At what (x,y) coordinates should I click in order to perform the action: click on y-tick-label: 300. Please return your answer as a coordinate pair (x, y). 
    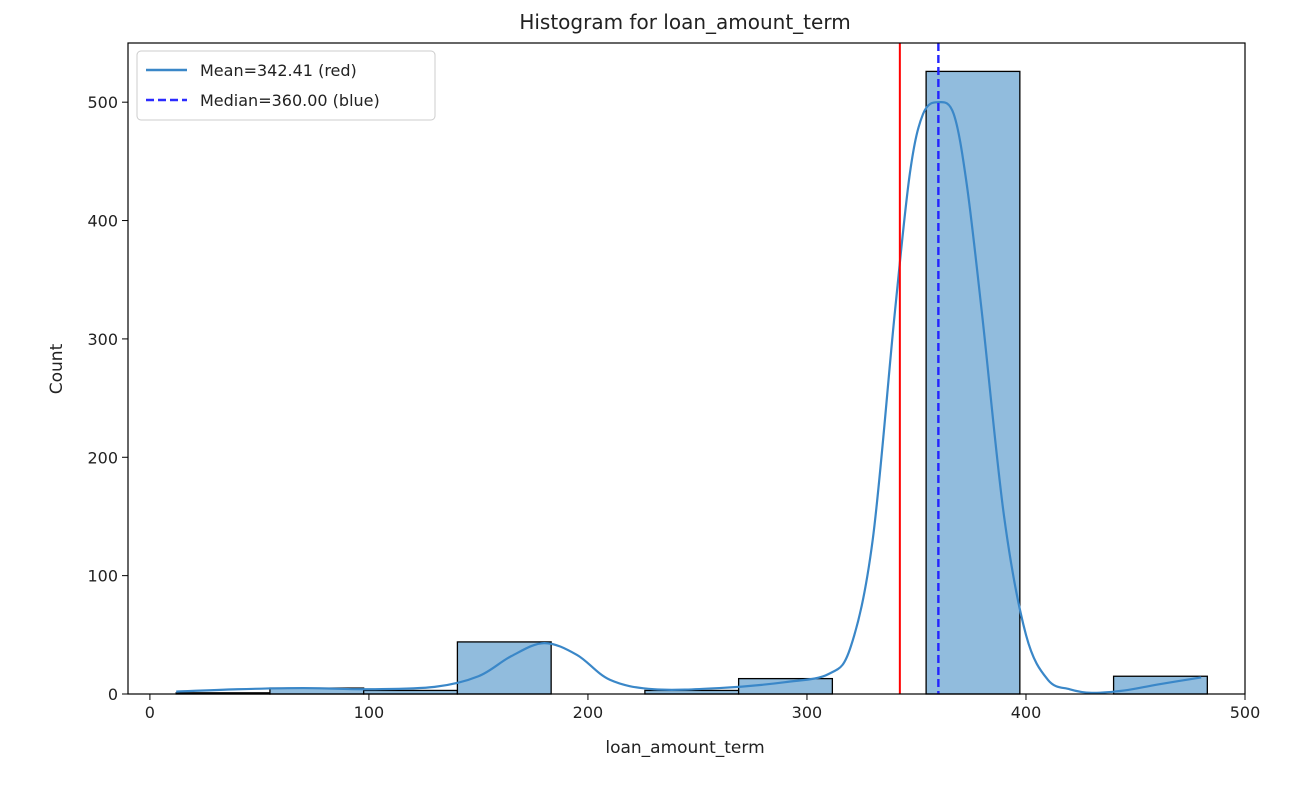
    Looking at the image, I should click on (102, 339).